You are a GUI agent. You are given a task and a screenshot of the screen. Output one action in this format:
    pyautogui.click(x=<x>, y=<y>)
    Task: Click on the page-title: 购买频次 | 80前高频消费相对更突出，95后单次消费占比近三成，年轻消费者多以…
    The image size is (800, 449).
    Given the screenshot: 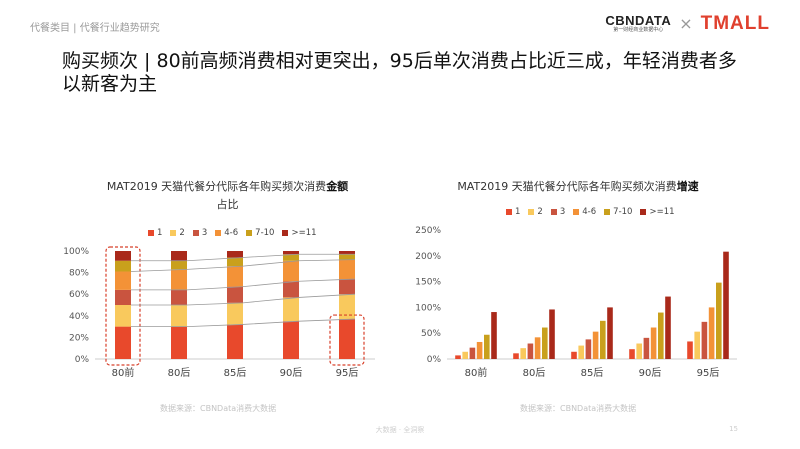 What is the action you would take?
    pyautogui.click(x=399, y=72)
    